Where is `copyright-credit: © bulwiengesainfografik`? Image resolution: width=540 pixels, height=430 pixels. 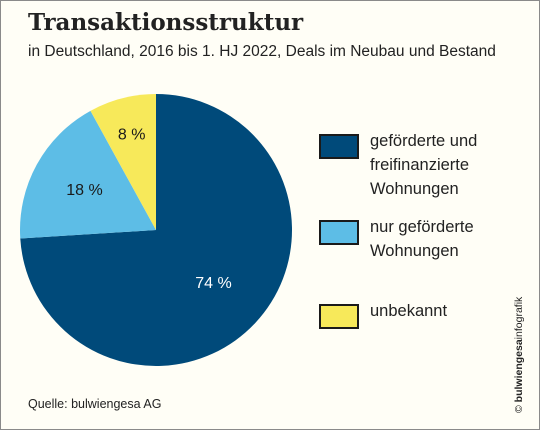
copyright-credit: © bulwiengesainfografik is located at coordinates (519, 355).